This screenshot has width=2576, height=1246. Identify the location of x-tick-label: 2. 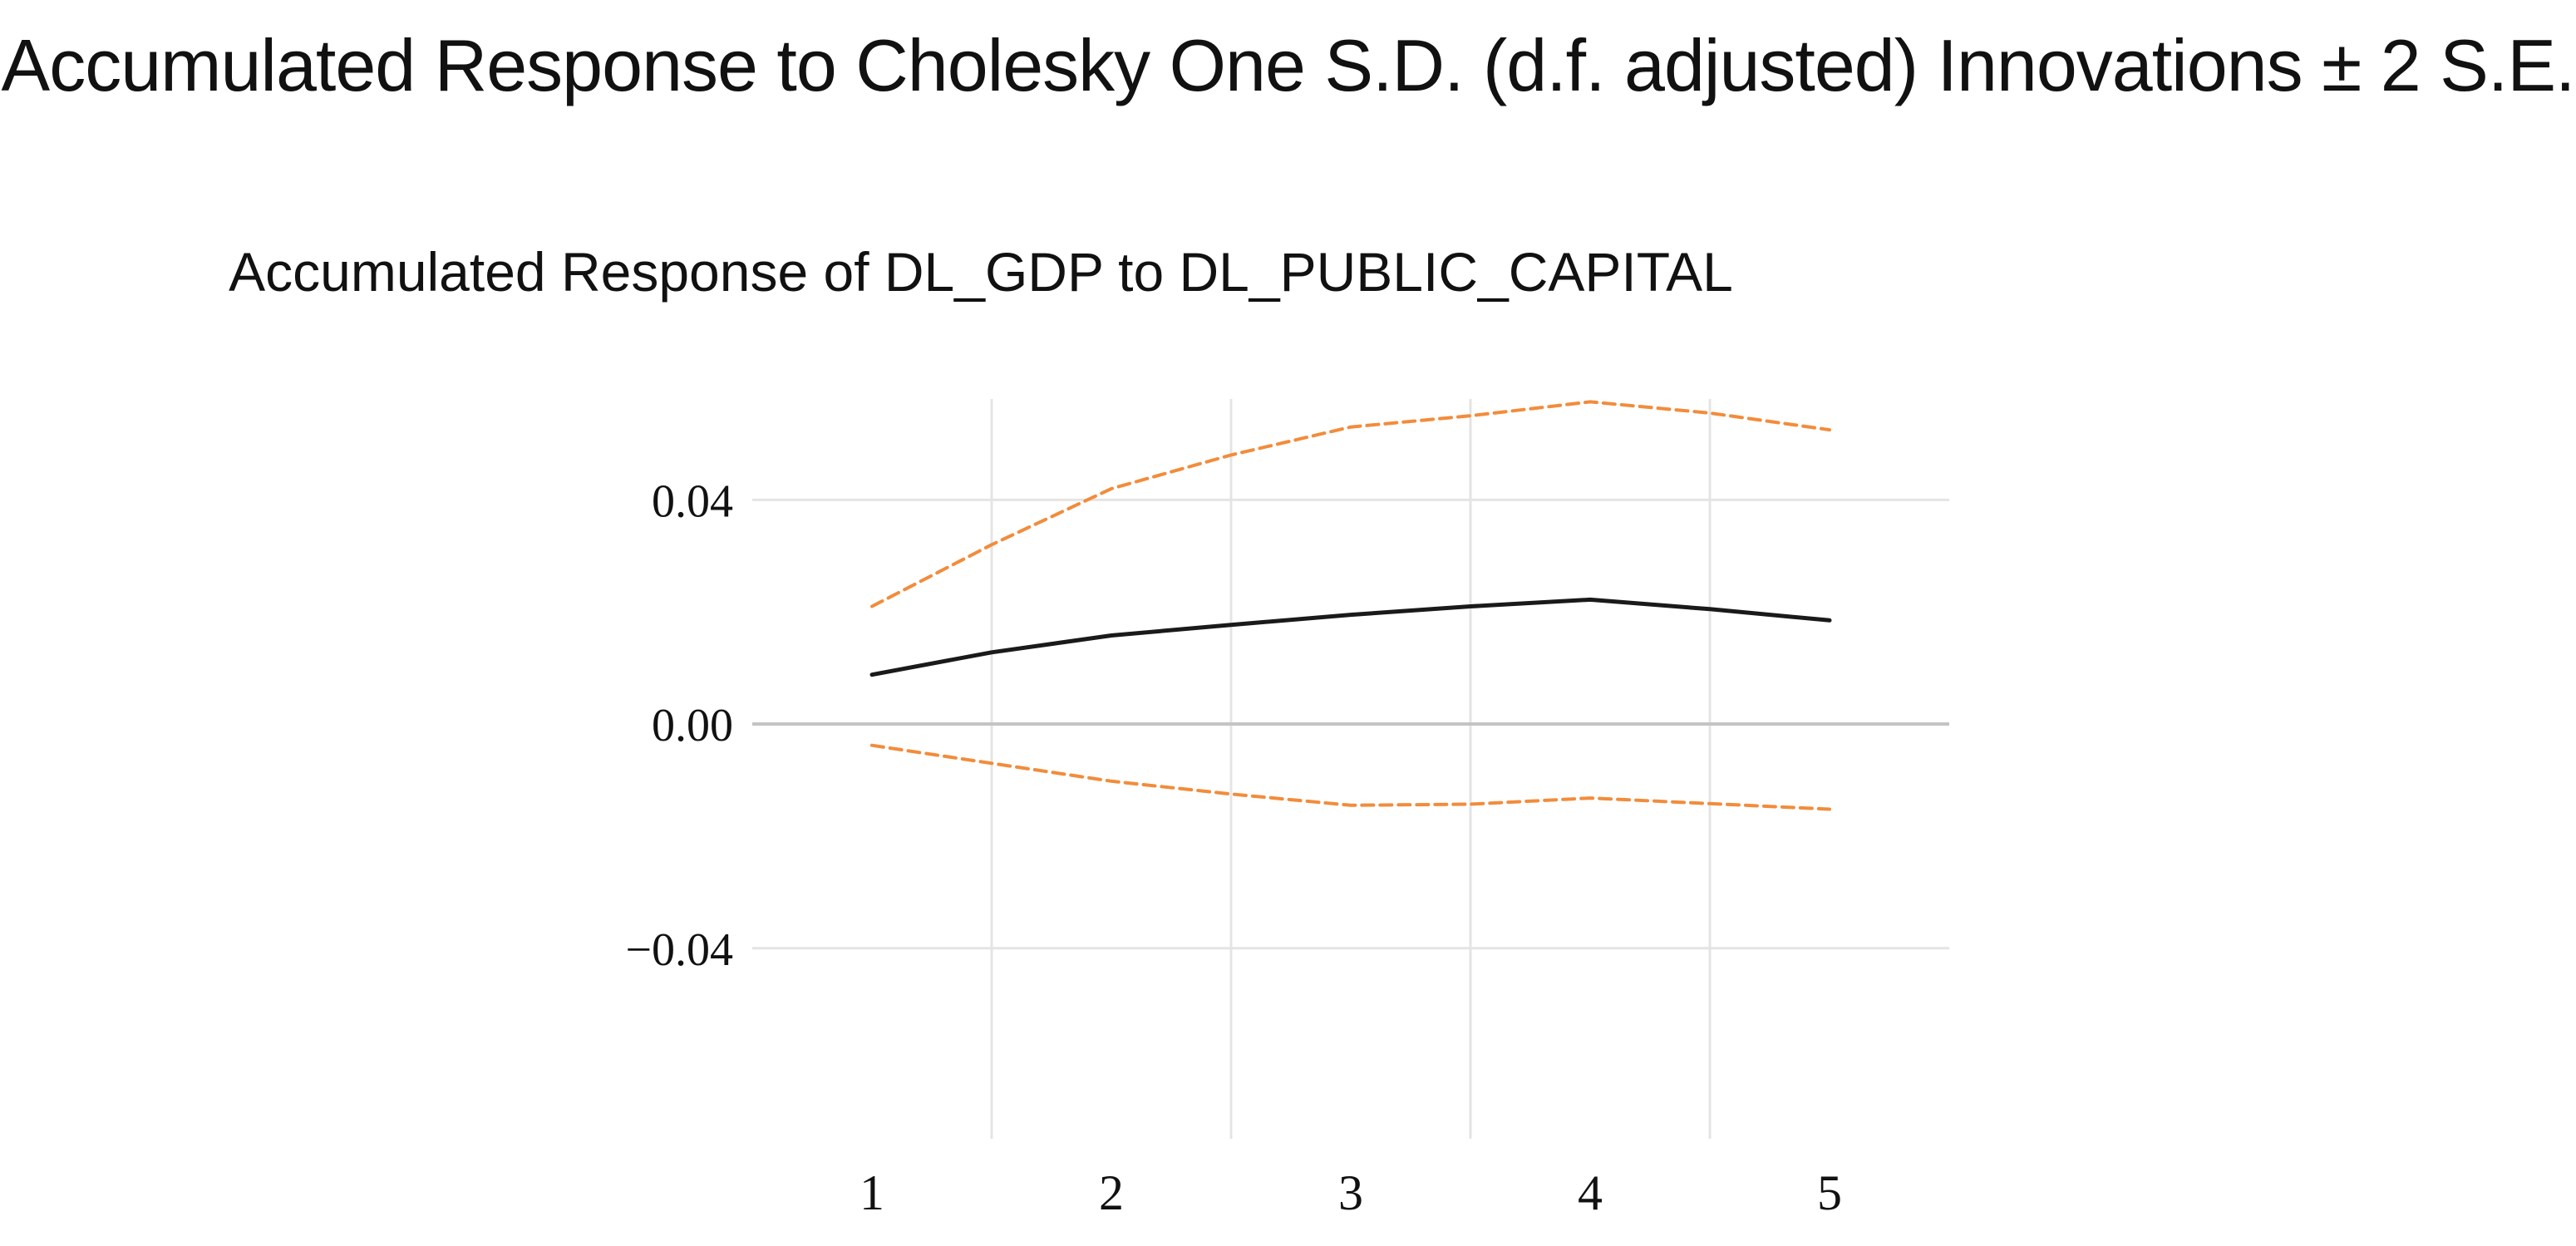
(1111, 1193).